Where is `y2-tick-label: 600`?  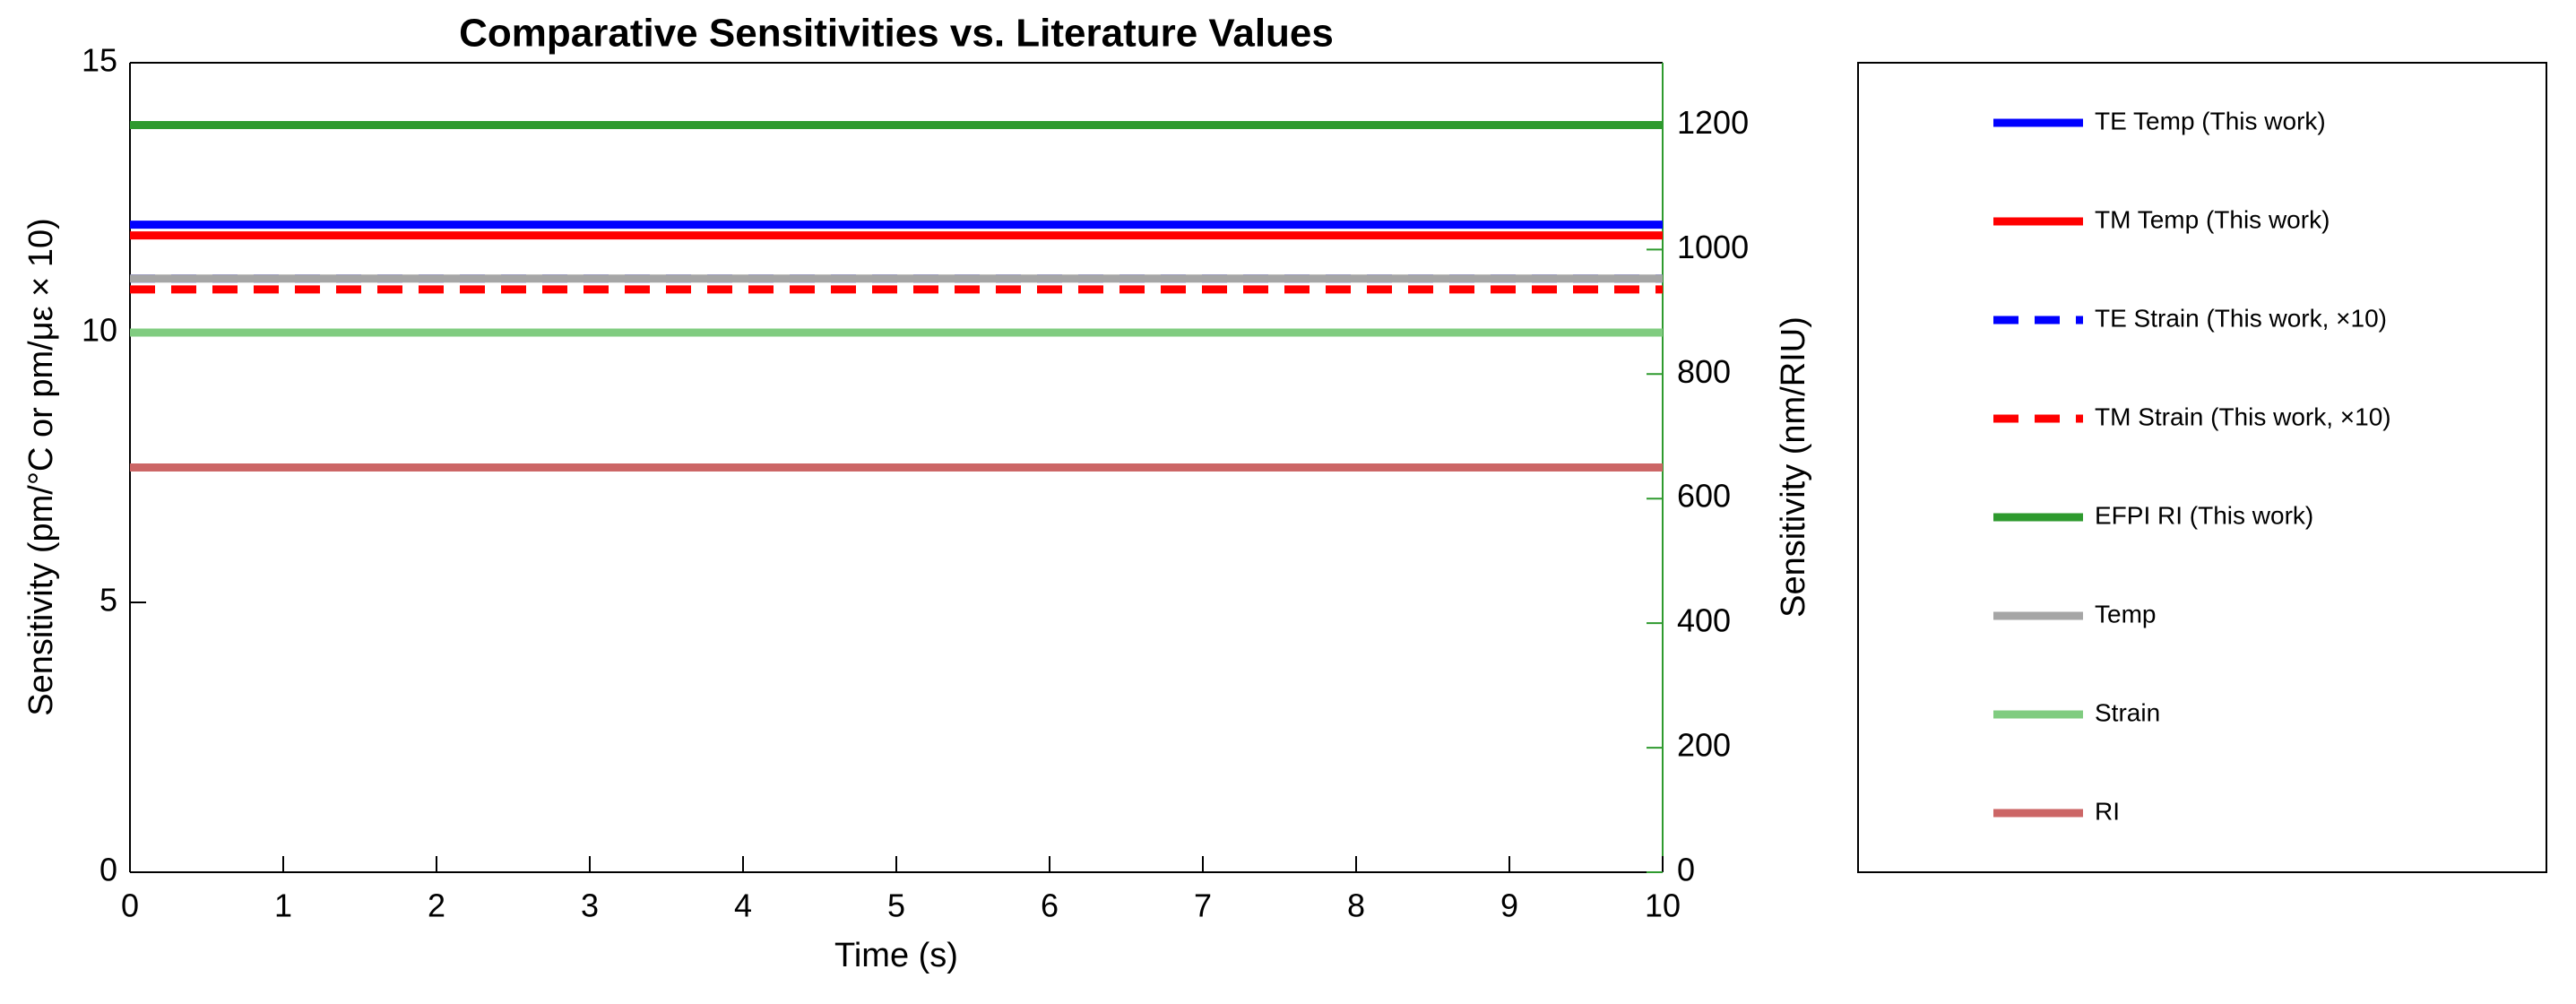
y2-tick-label: 600 is located at coordinates (1704, 496).